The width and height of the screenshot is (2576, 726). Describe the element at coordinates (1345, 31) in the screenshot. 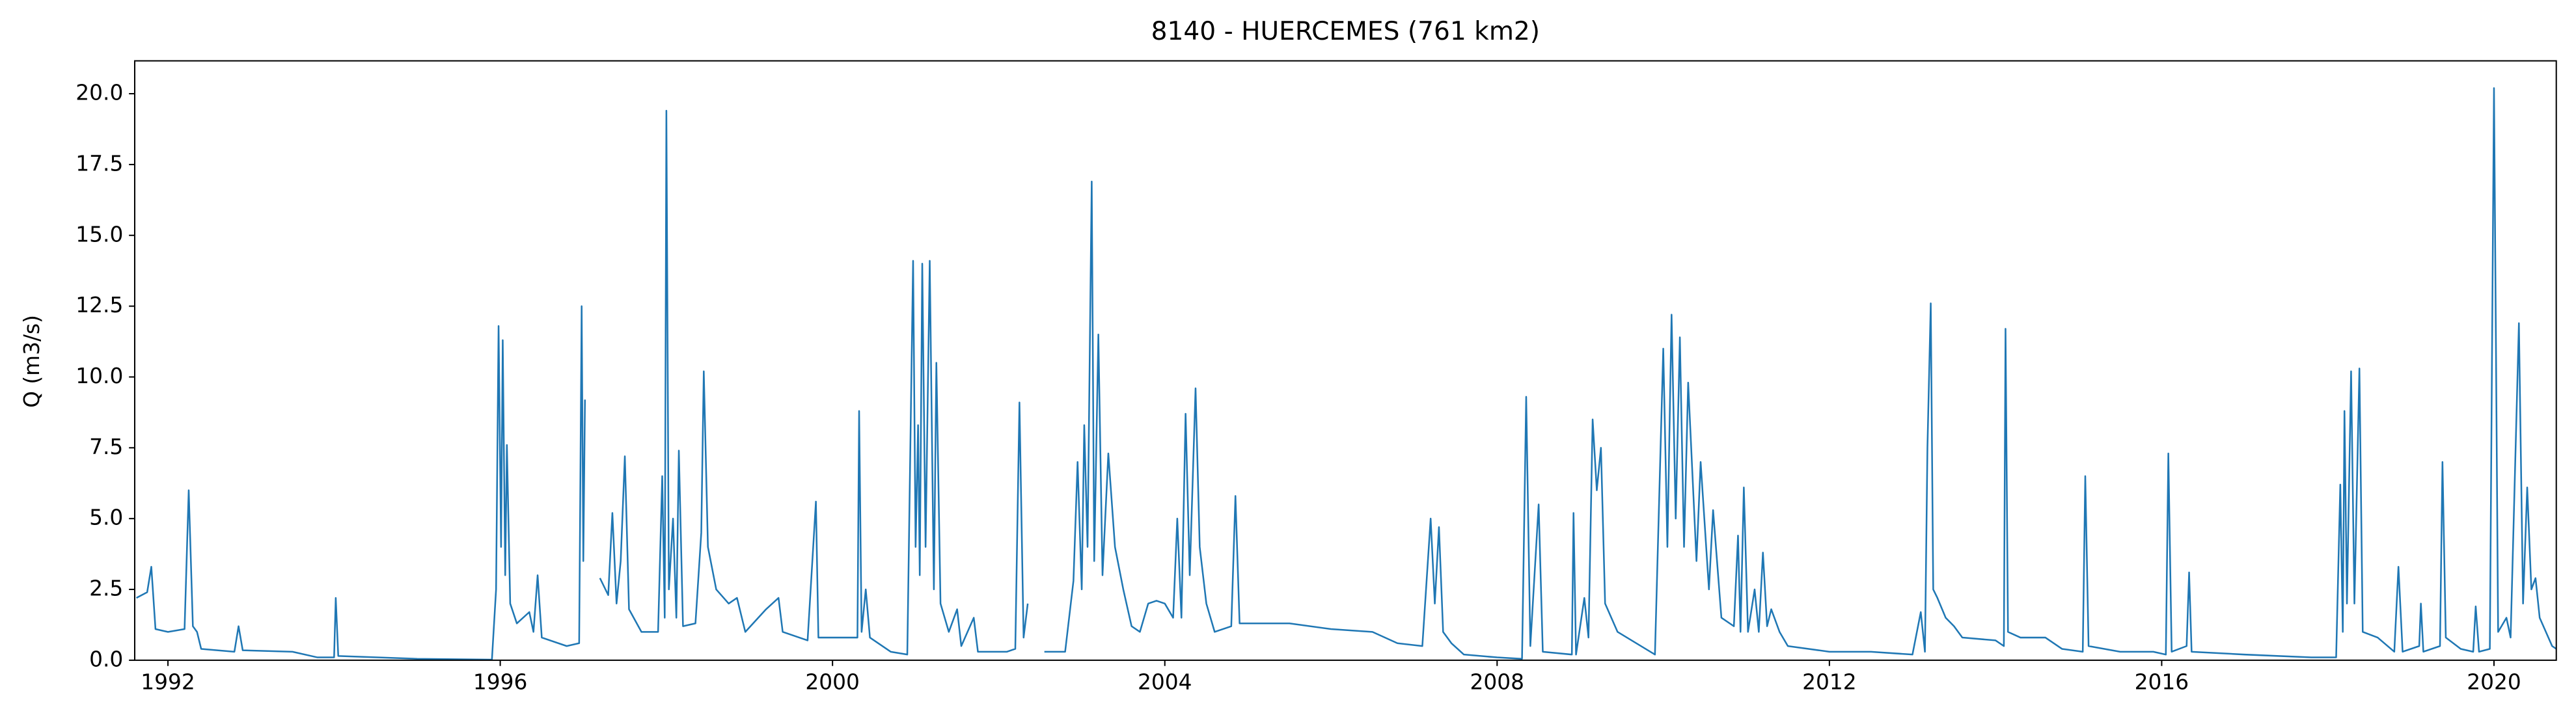

I see `chart-title: 8140 - HUERCEMES (761 km2)` at that location.